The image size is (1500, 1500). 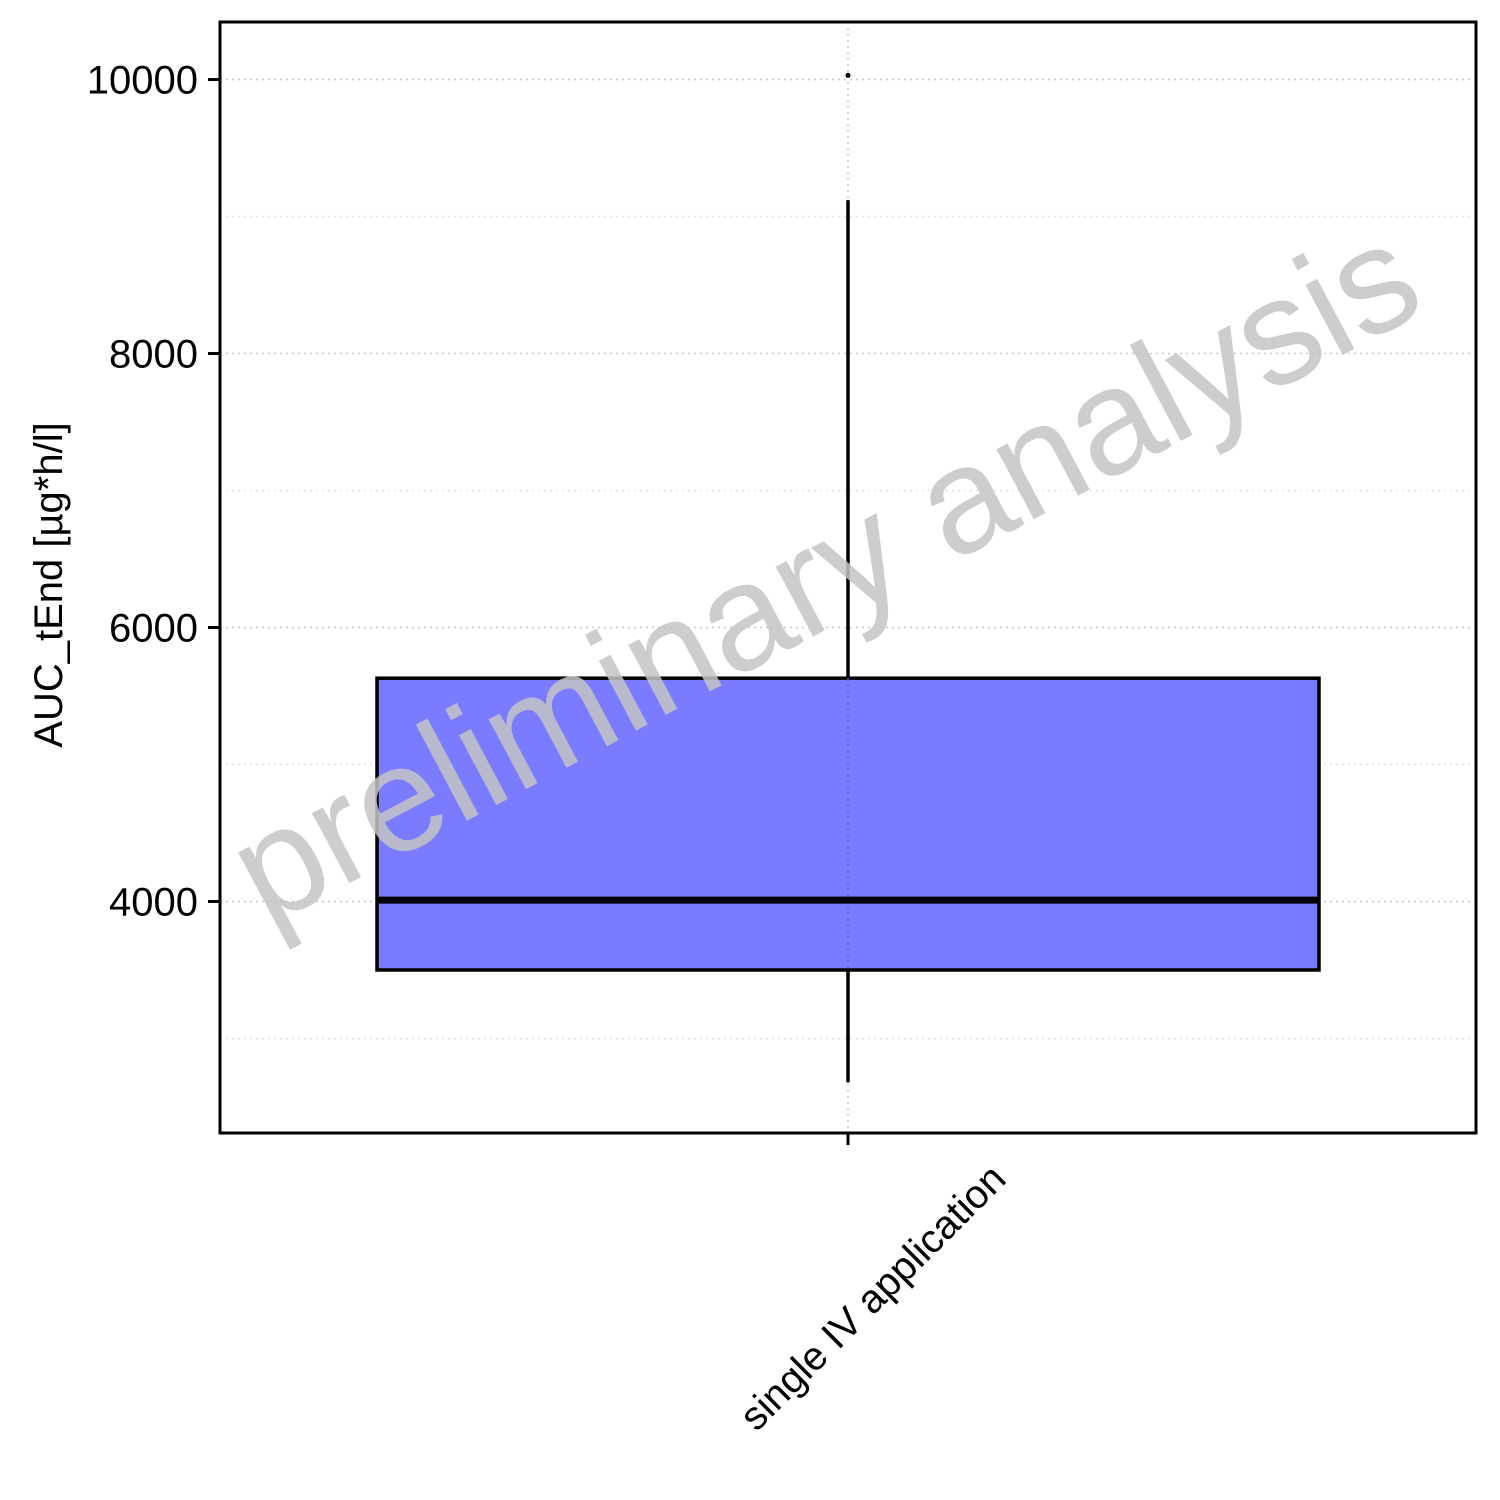 I want to click on y-tick-label: 8000, so click(x=153, y=355).